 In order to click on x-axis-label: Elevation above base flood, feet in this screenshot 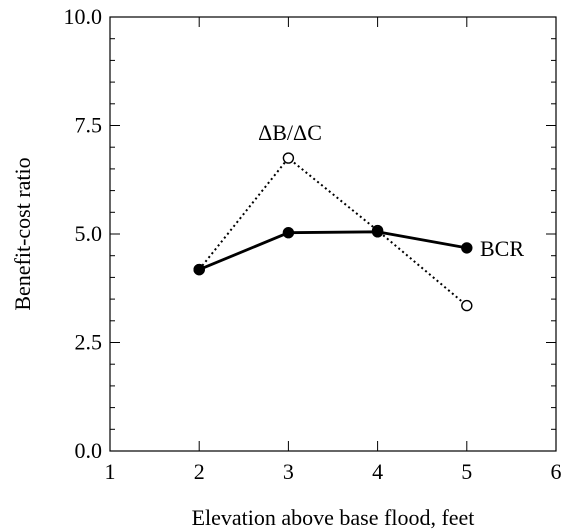, I will do `click(333, 517)`.